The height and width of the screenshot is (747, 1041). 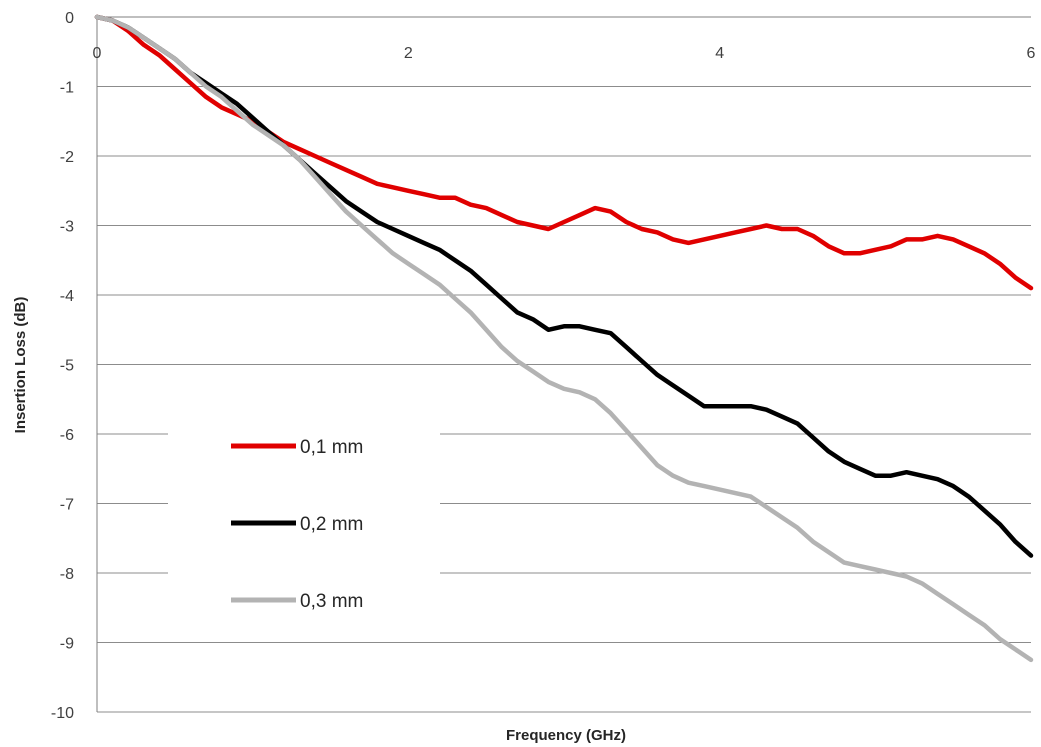 What do you see at coordinates (67, 296) in the screenshot?
I see `y-tick-label-4: -4` at bounding box center [67, 296].